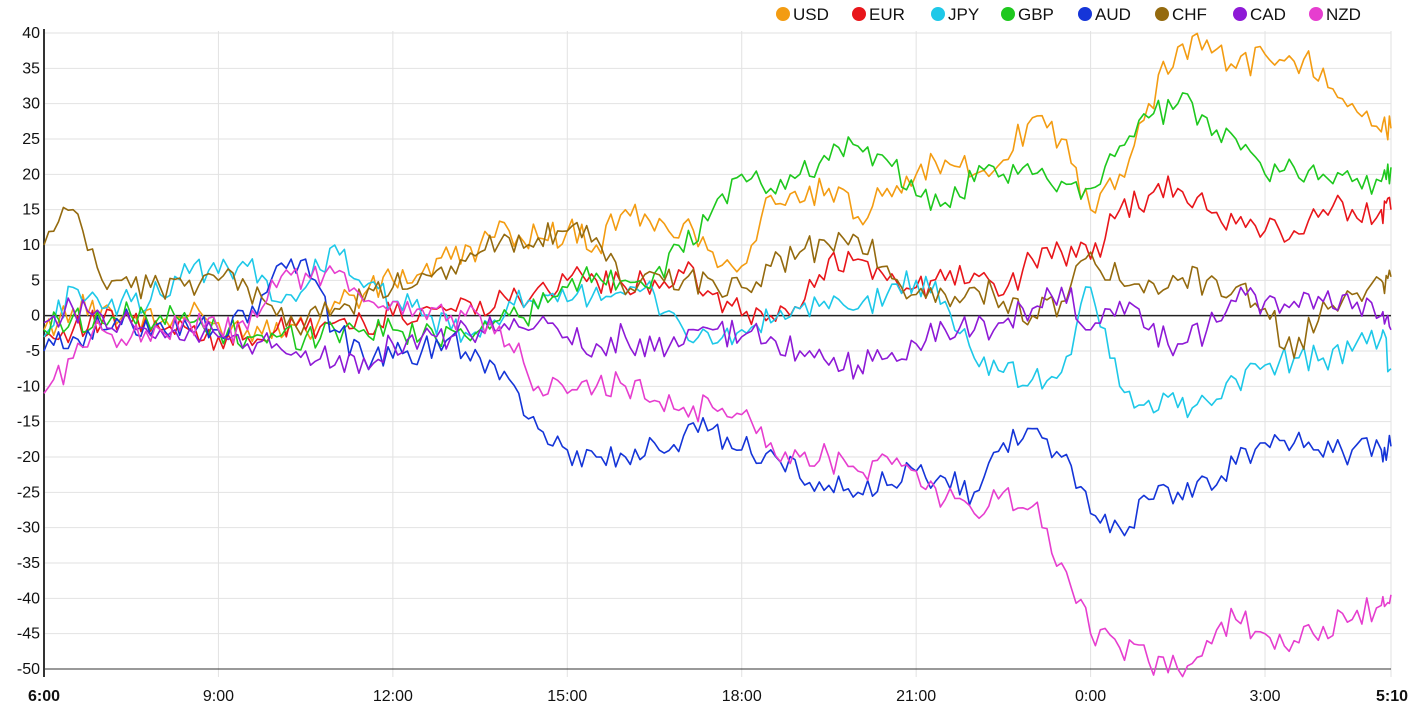 The height and width of the screenshot is (710, 1412). Describe the element at coordinates (1036, 14) in the screenshot. I see `legend-label: GBP` at that location.